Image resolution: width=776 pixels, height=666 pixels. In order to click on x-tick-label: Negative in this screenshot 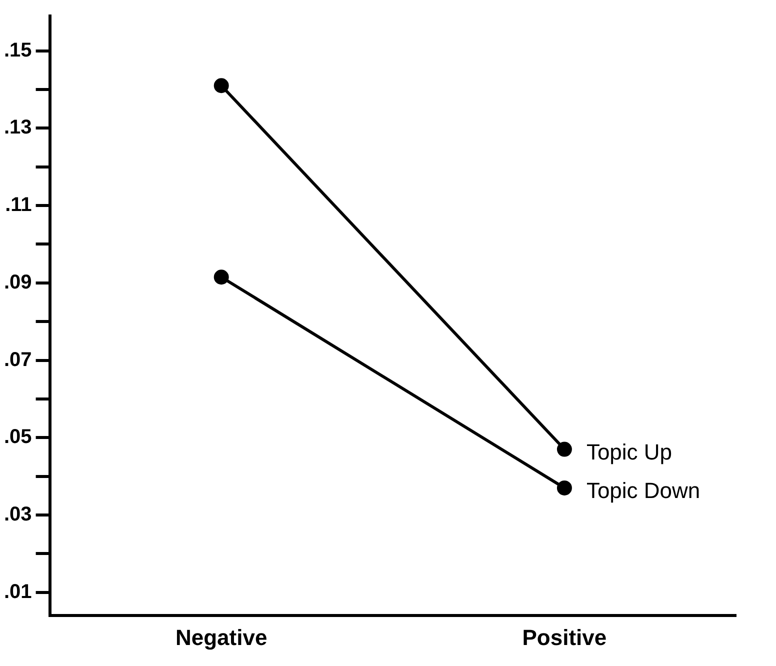, I will do `click(221, 637)`.